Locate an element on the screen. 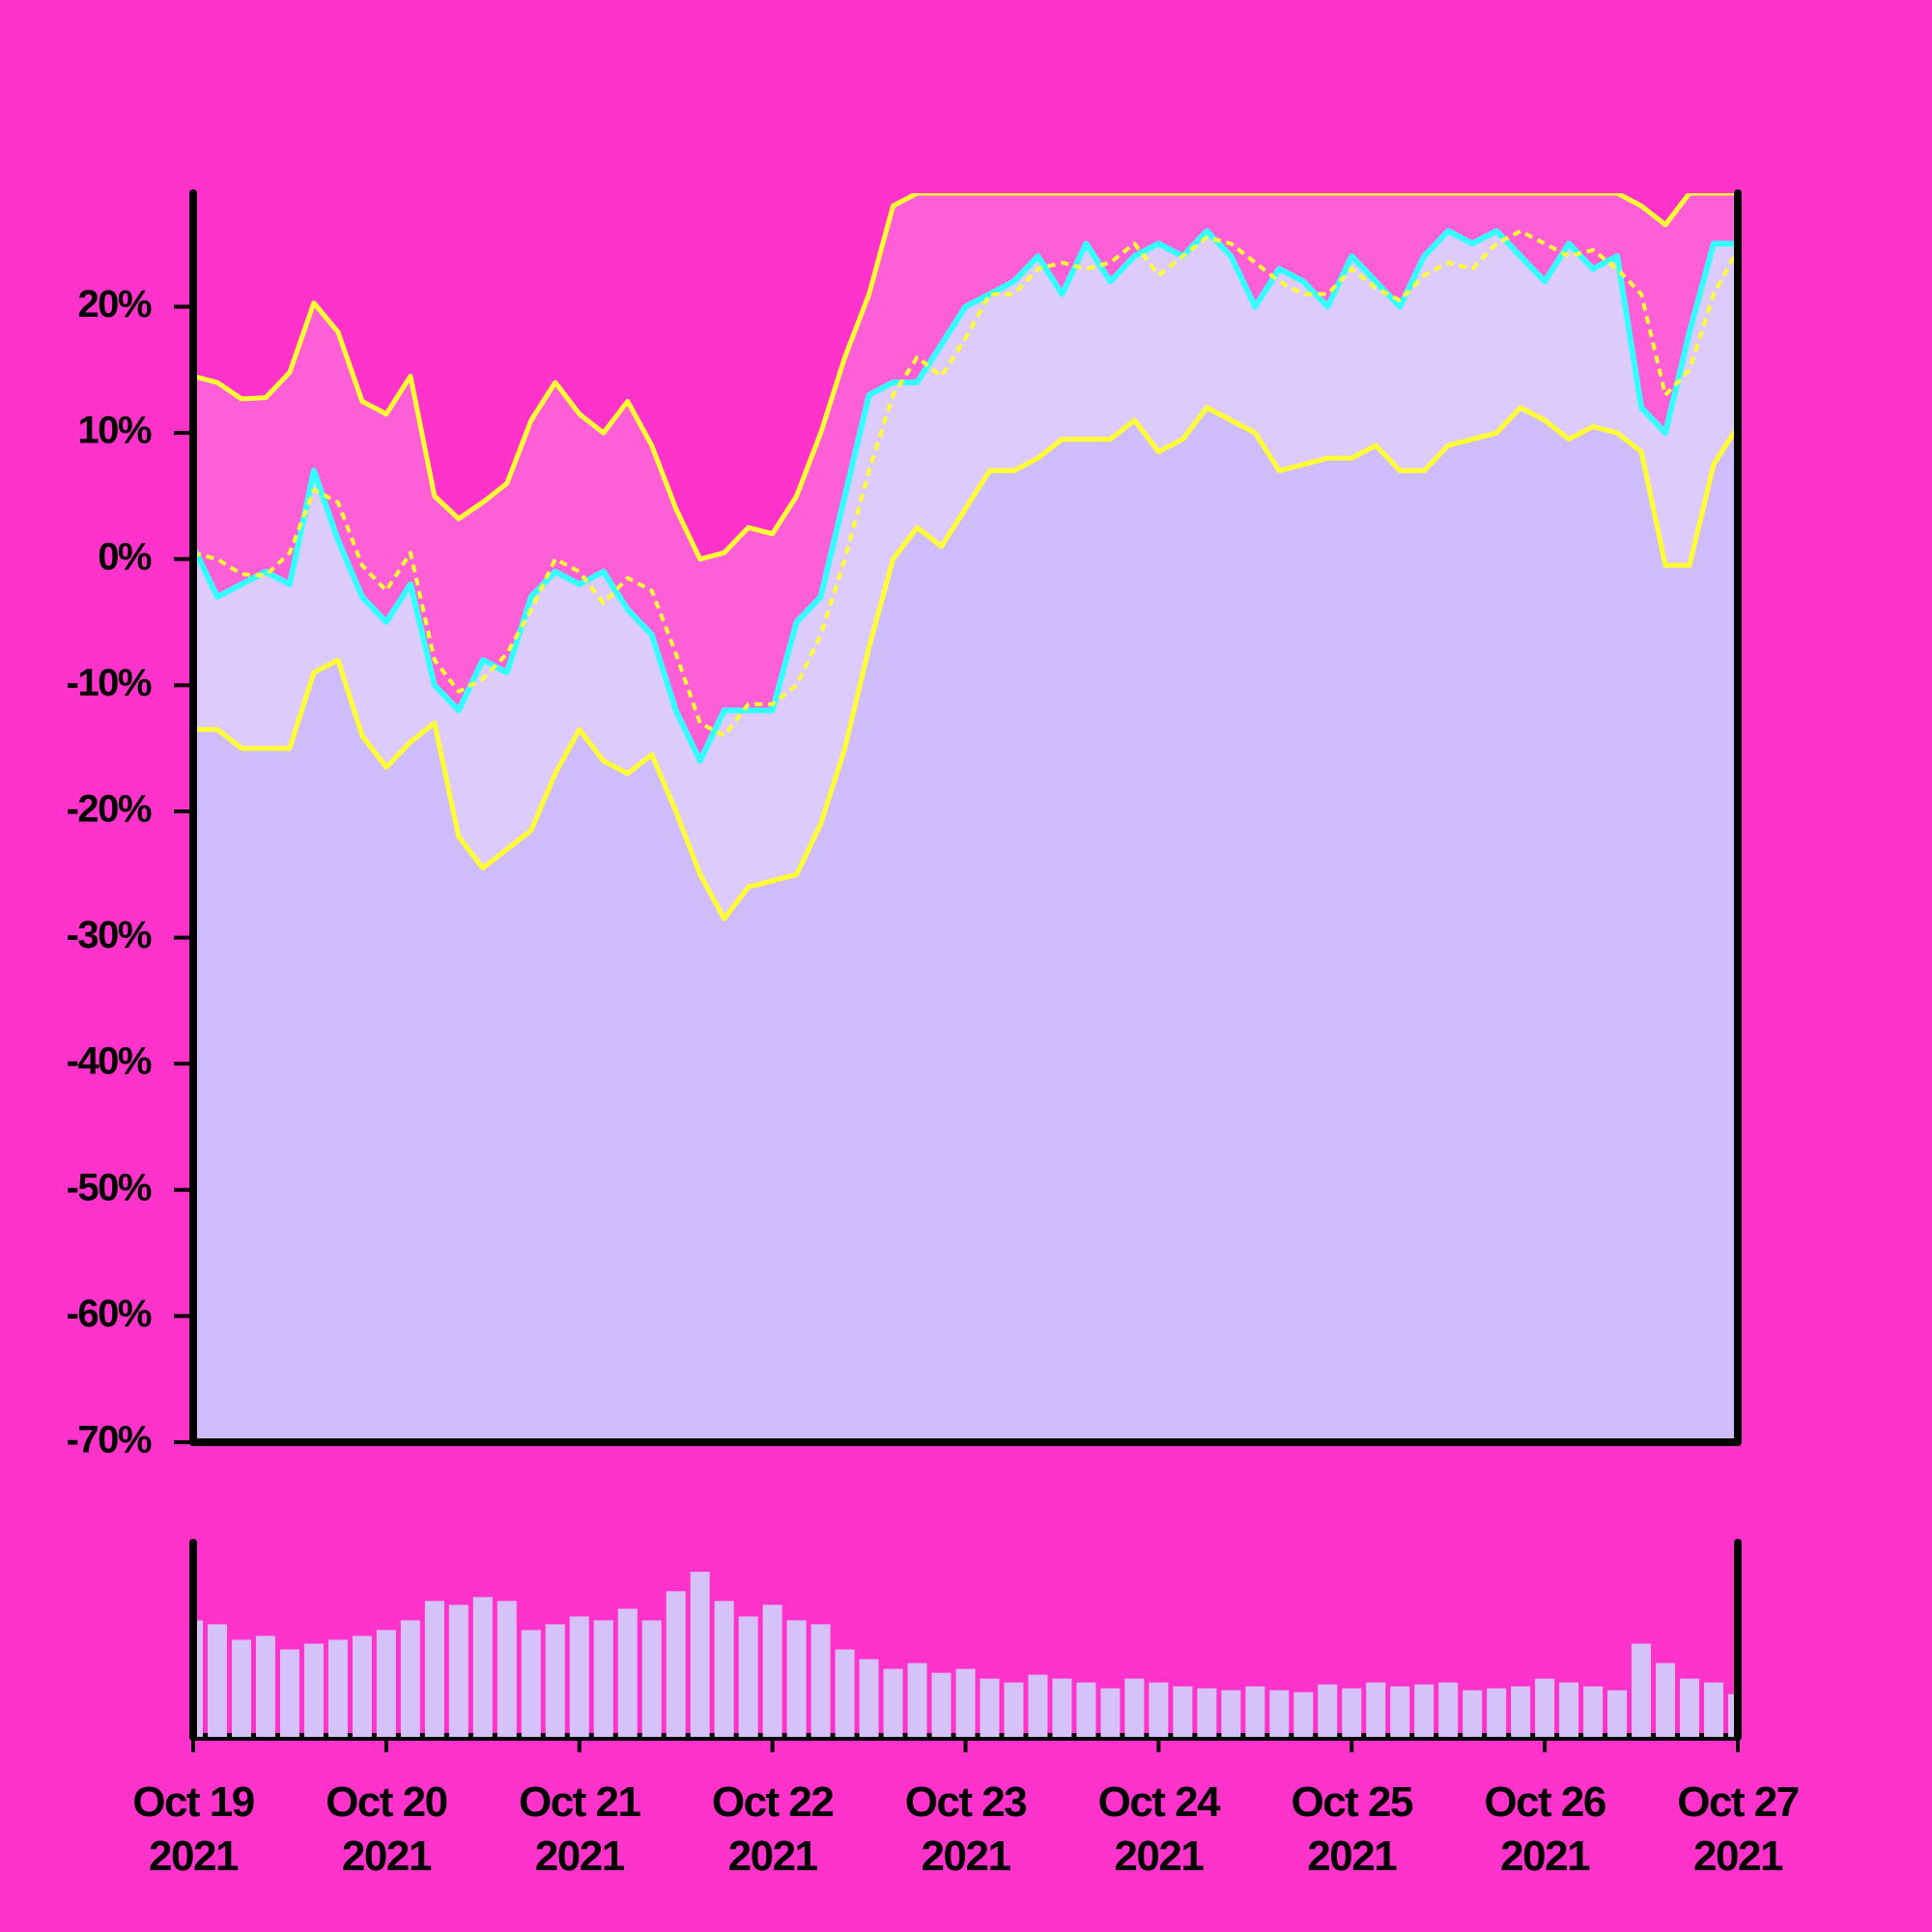  x-tick-label: Oct 19 2021 is located at coordinates (193, 1829).